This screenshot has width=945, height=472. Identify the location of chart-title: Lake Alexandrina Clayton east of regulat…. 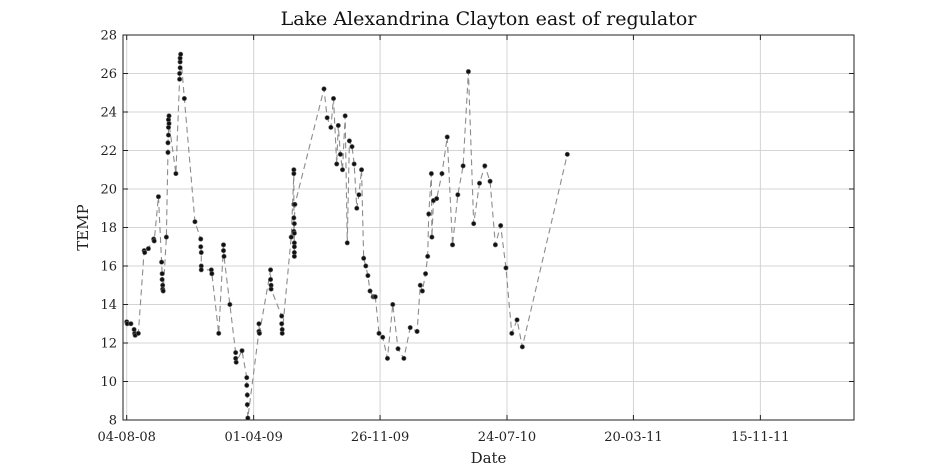
(489, 19).